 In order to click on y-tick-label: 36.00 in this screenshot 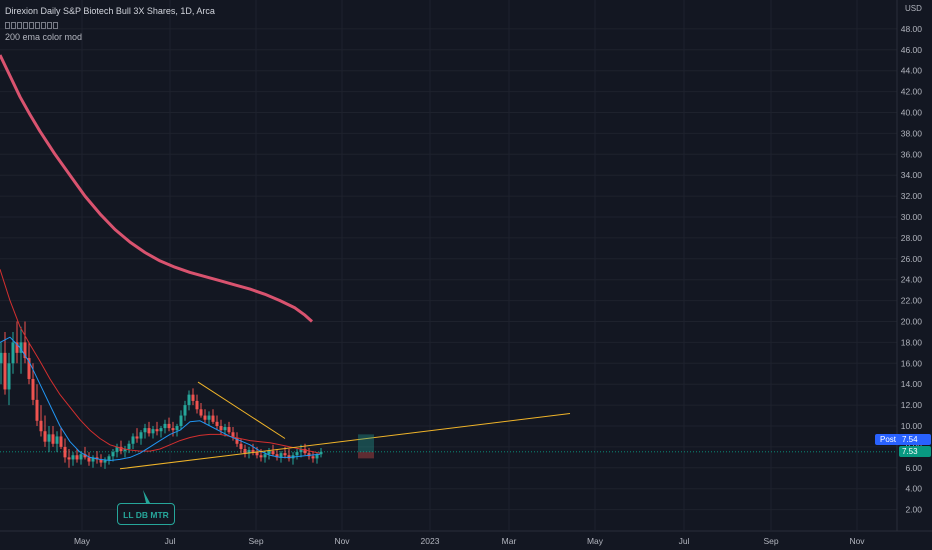, I will do `click(912, 154)`.